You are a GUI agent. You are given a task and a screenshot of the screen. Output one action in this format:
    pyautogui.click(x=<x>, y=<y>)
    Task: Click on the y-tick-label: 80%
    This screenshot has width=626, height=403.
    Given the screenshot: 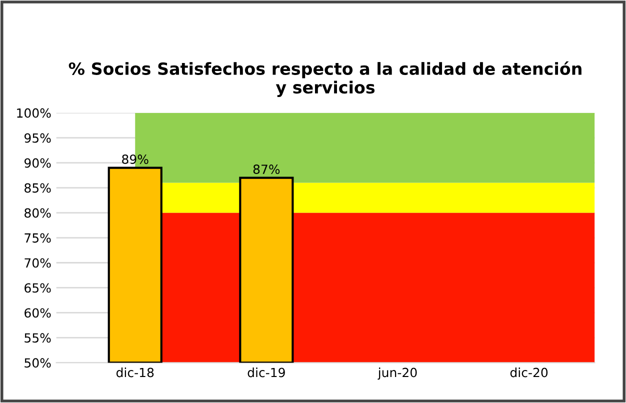 What is the action you would take?
    pyautogui.click(x=37, y=213)
    